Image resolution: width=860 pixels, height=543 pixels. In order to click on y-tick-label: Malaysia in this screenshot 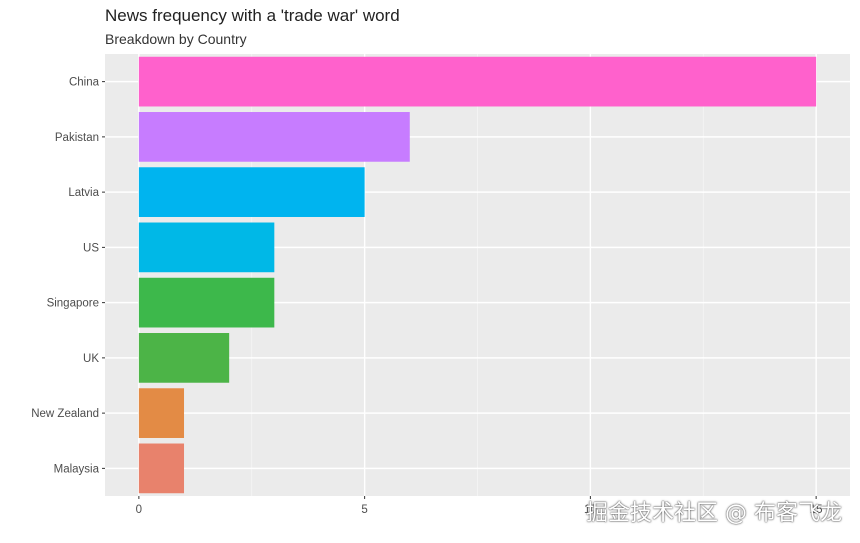, I will do `click(77, 469)`.